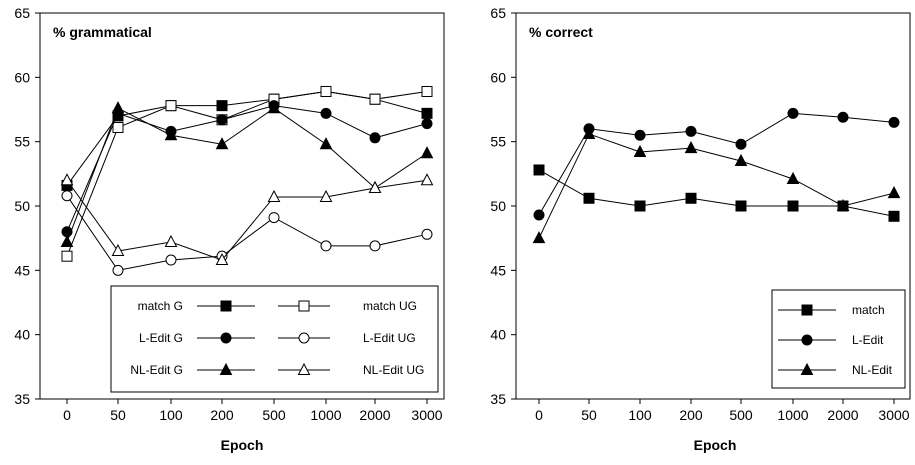  I want to click on series-line, so click(247, 168).